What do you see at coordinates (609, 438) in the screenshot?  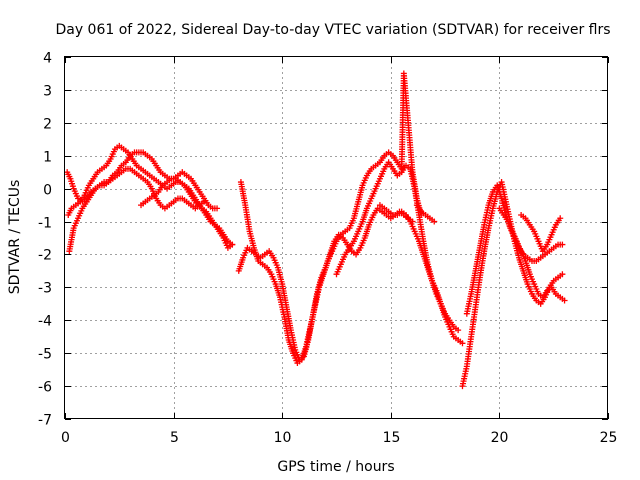 I see `x-tick-label: 25` at bounding box center [609, 438].